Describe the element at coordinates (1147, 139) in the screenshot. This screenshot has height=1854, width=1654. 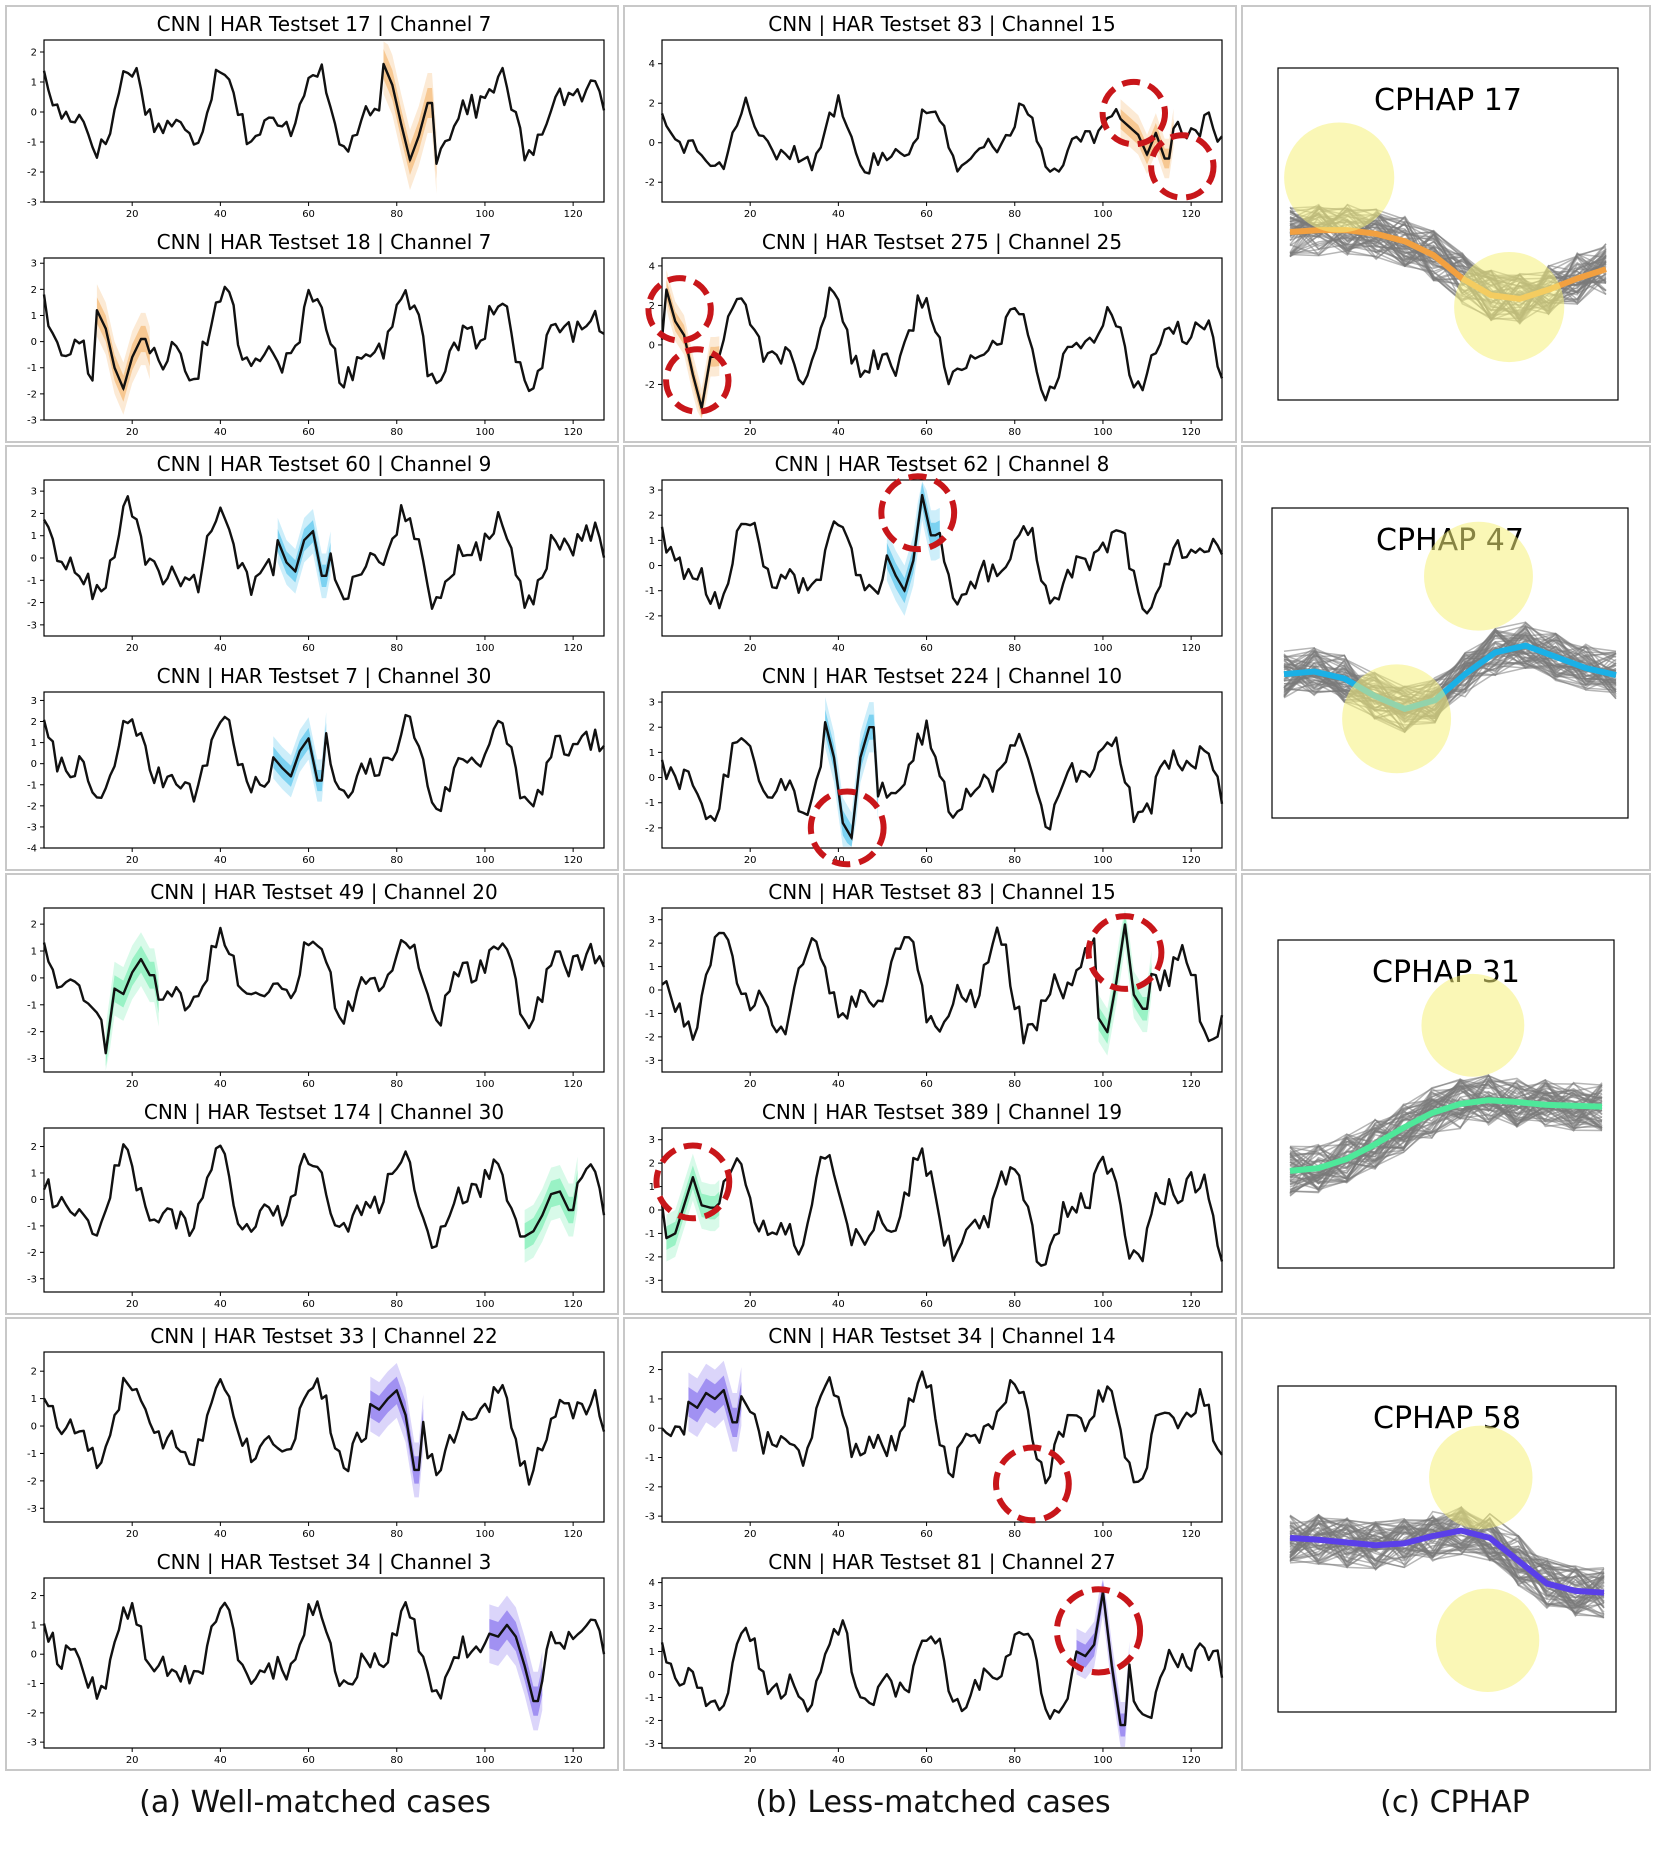
I see `highlight-band-inner` at that location.